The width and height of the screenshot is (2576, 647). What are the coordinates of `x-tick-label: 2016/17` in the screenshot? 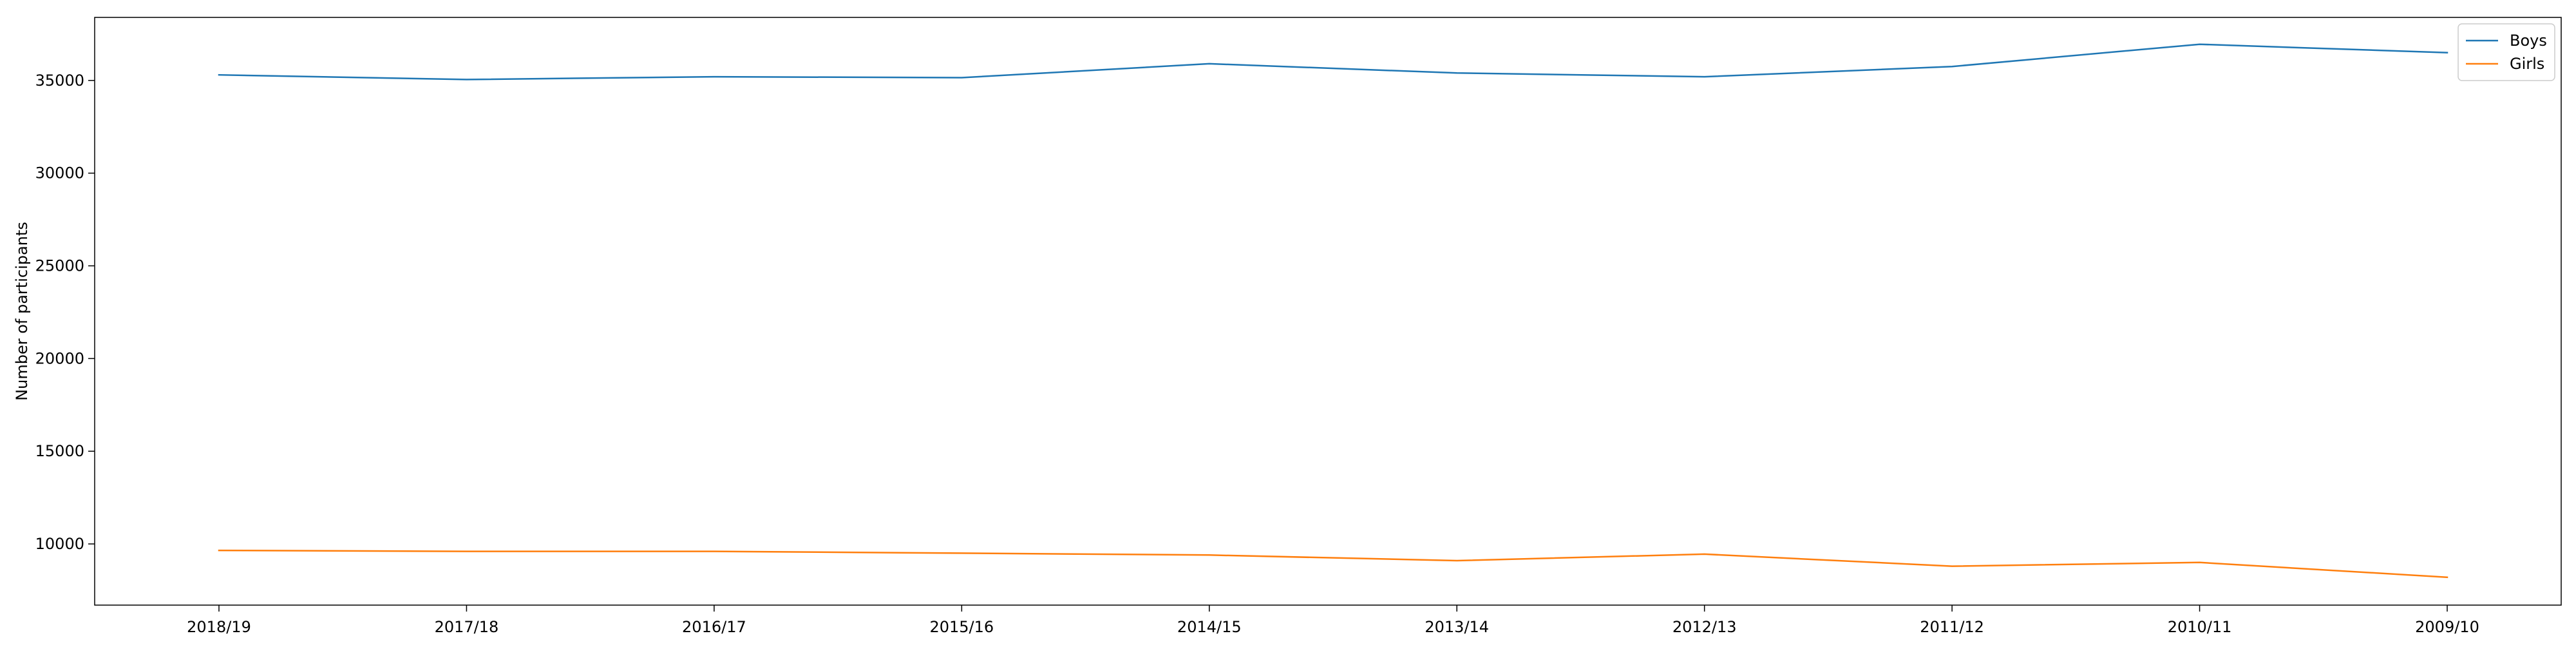 It's located at (714, 627).